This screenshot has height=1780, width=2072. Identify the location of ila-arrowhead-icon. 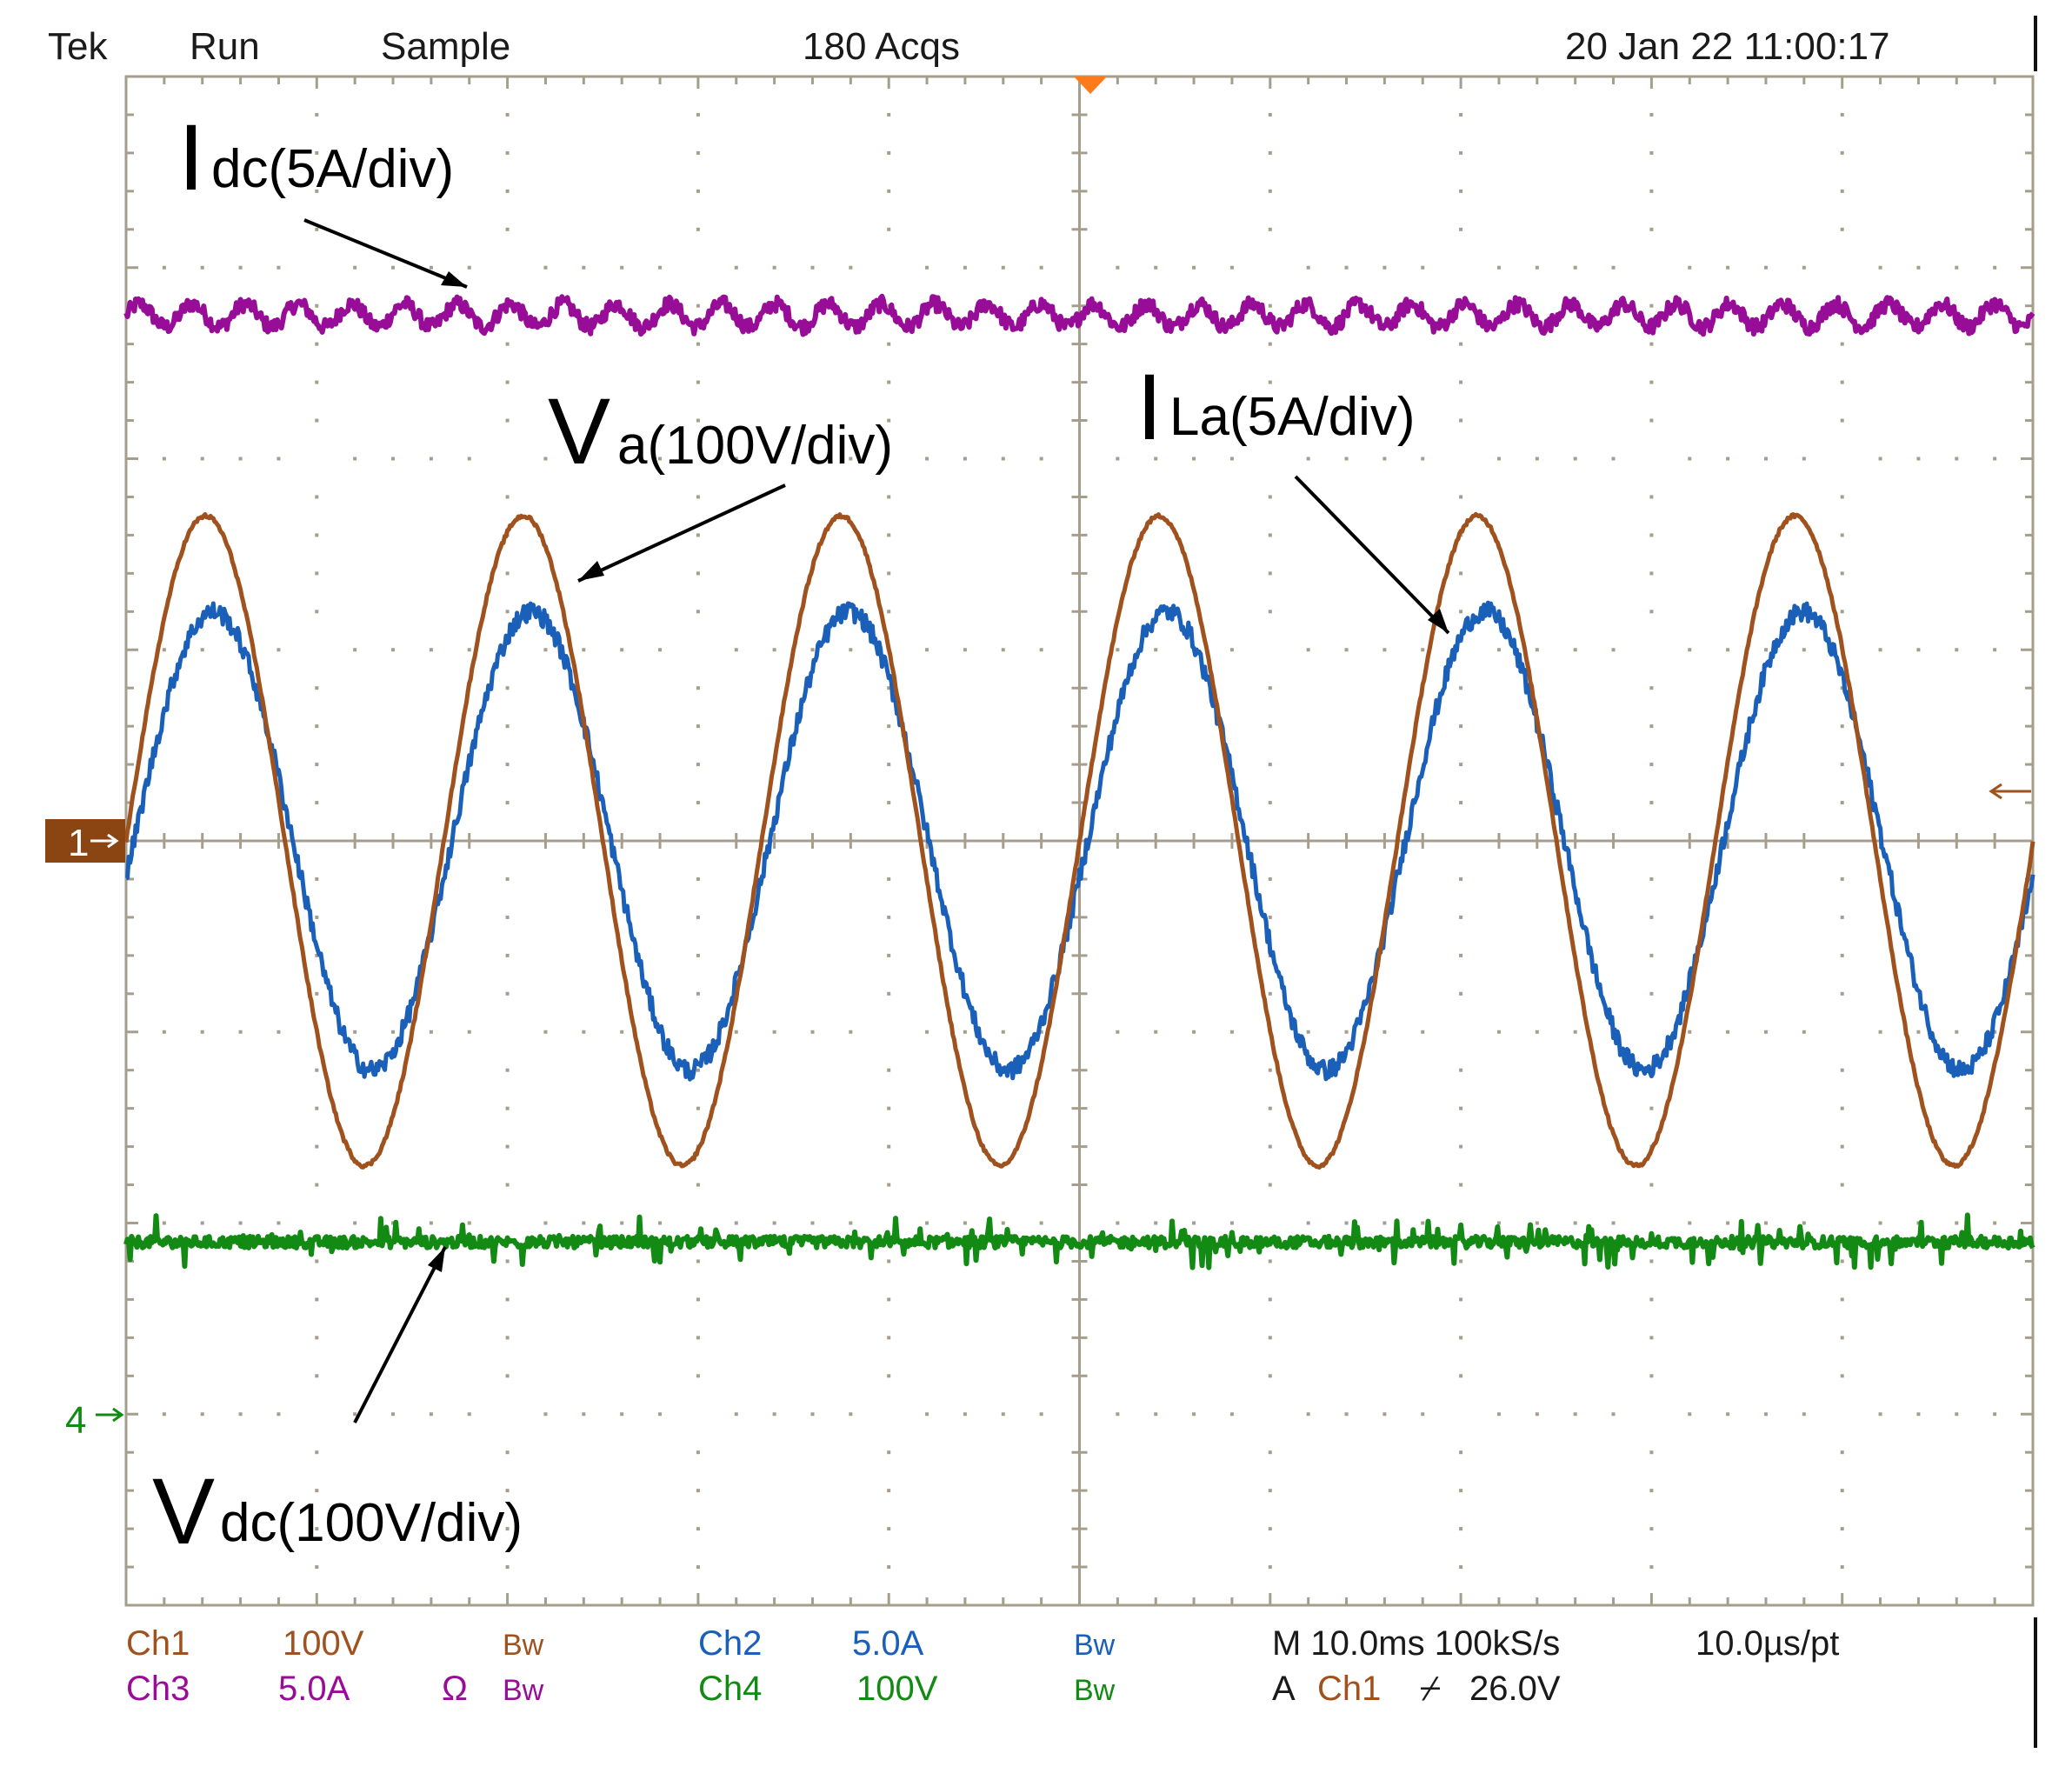
(1438, 621).